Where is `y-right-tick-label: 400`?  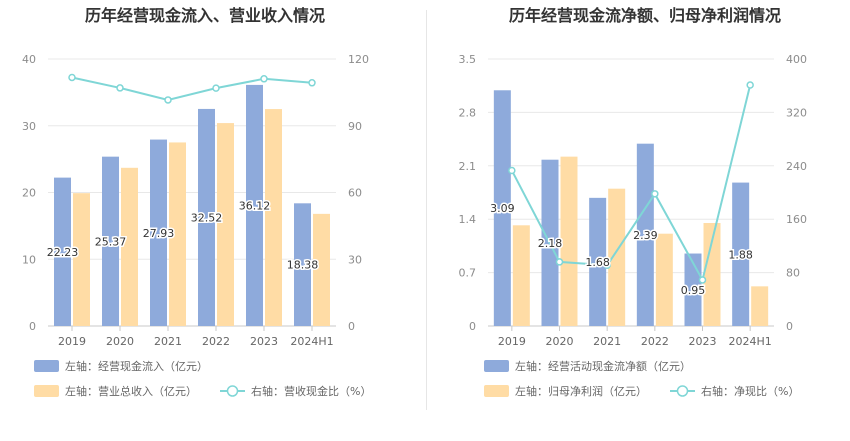
y-right-tick-label: 400 is located at coordinates (796, 59).